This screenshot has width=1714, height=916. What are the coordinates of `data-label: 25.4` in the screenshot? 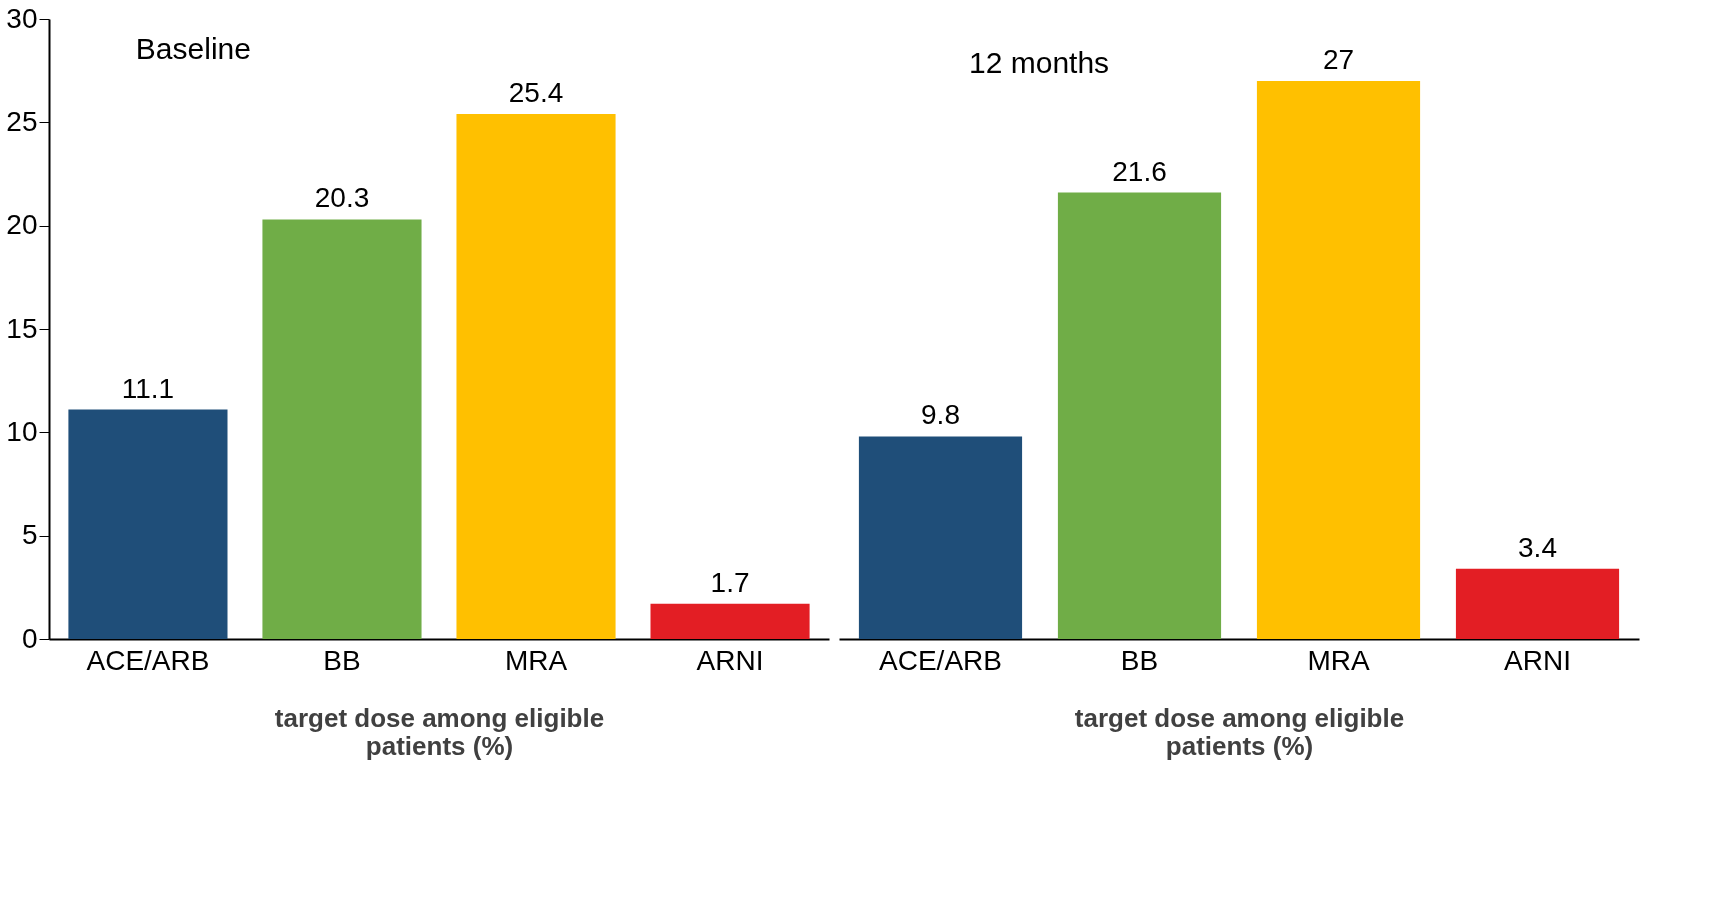 It's located at (536, 93).